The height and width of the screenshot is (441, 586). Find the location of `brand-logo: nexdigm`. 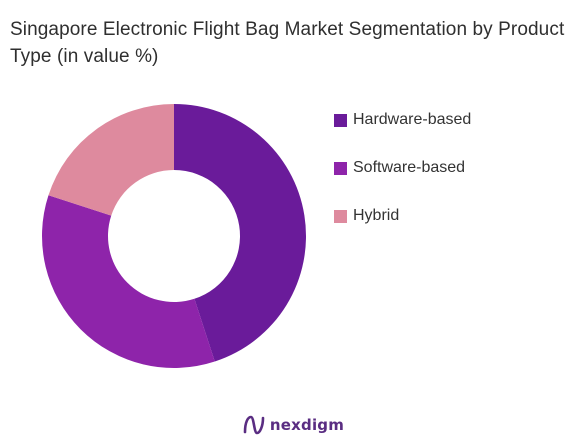

brand-logo: nexdigm is located at coordinates (293, 425).